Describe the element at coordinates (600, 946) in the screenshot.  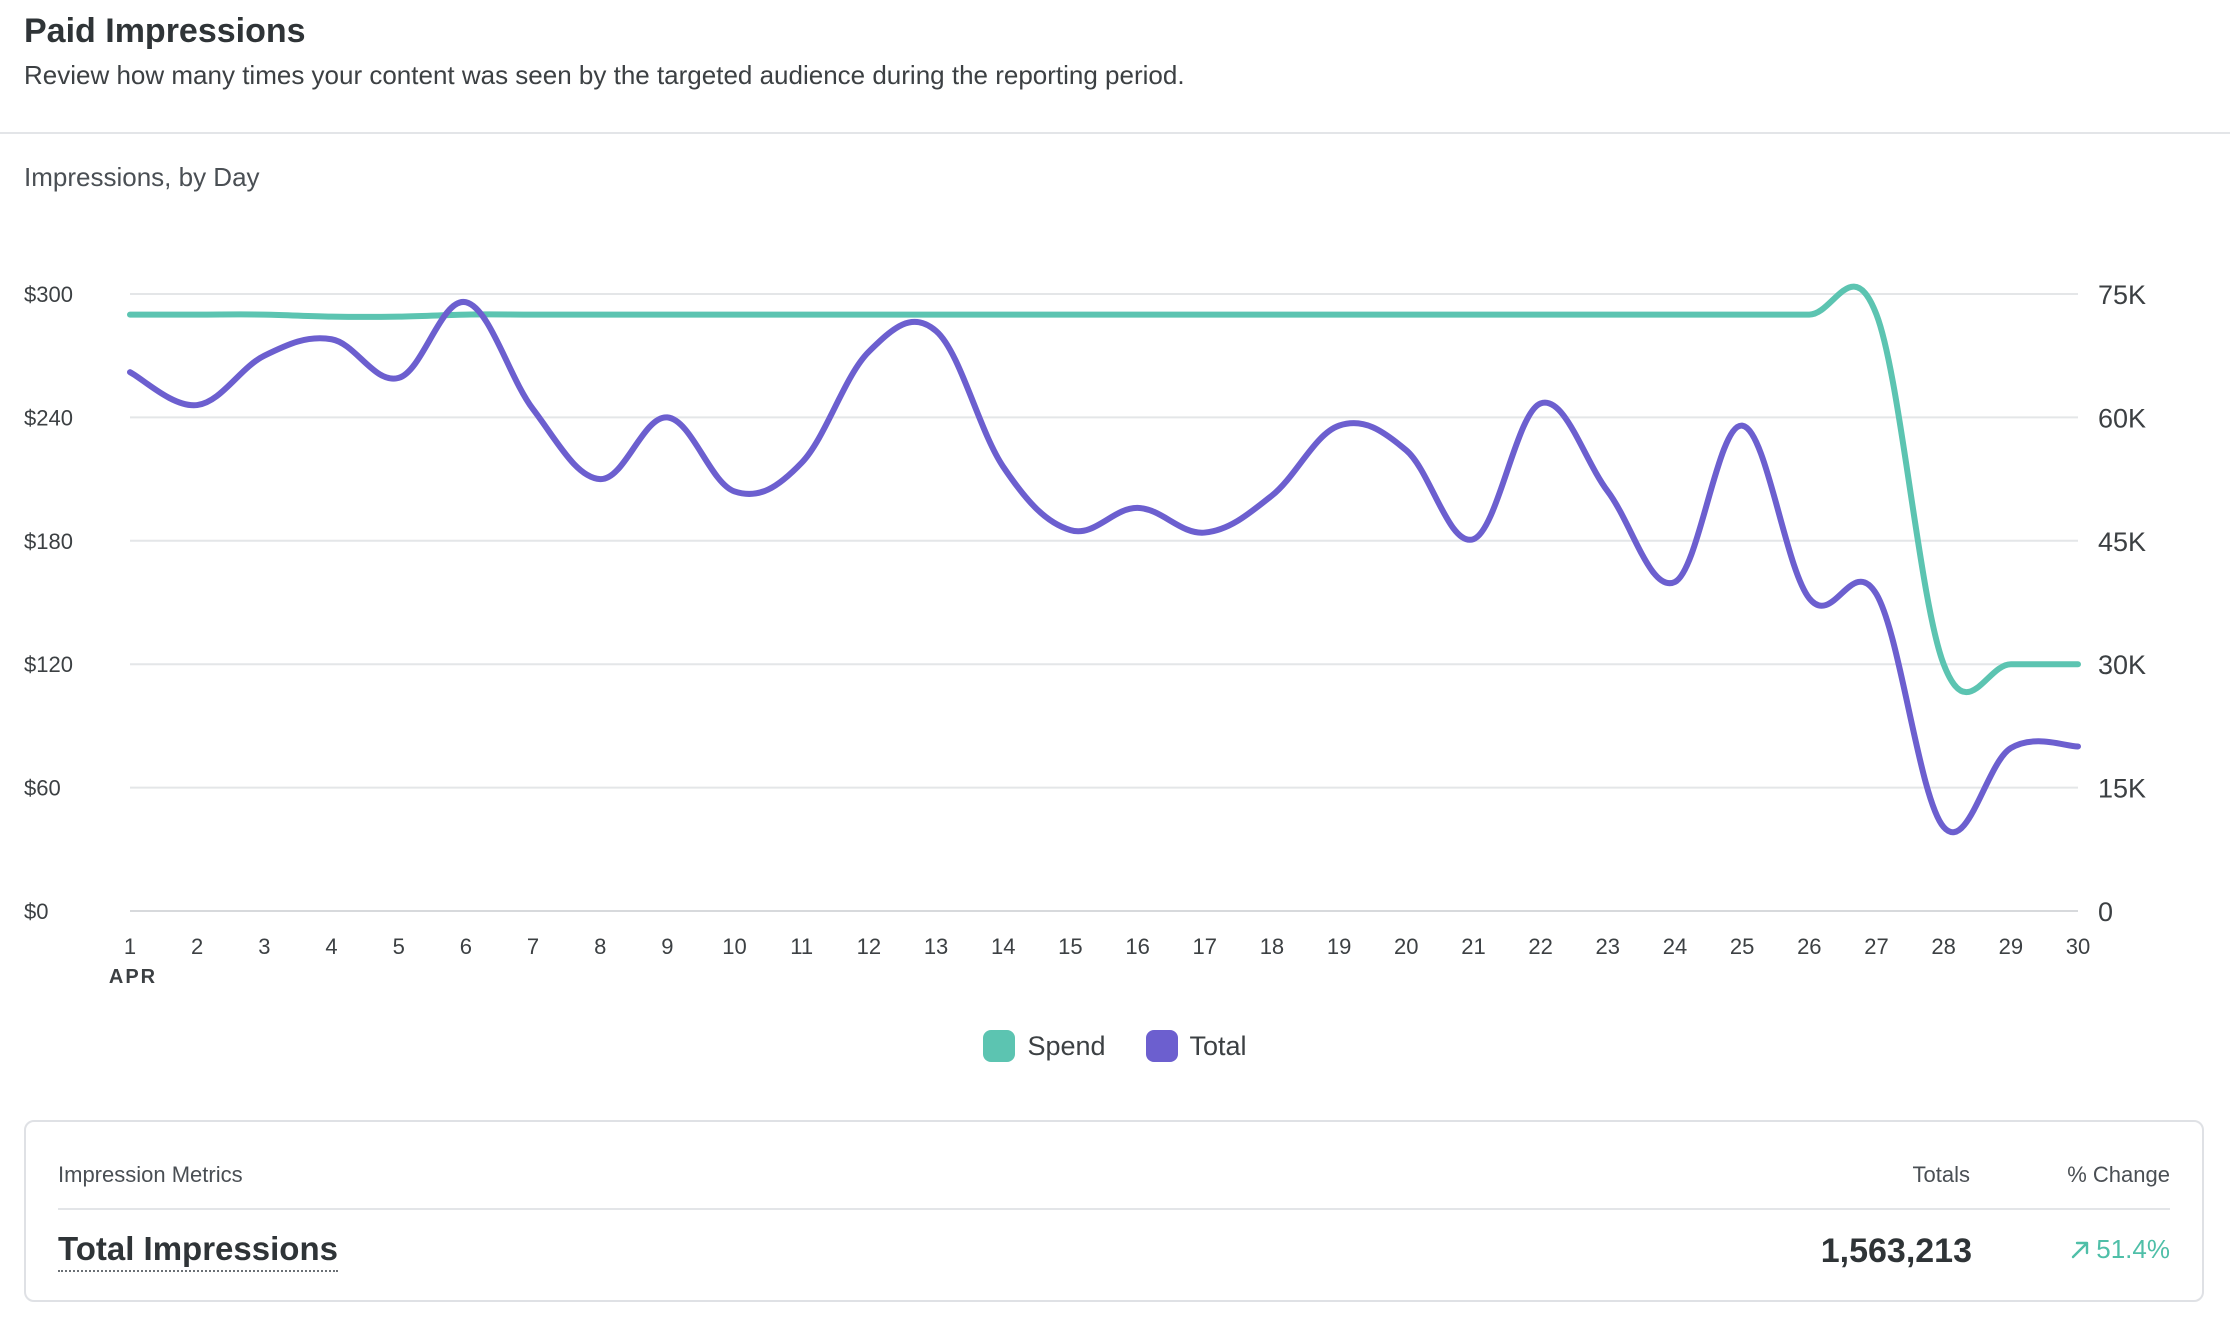
I see `x-axis-tick-label: 8` at that location.